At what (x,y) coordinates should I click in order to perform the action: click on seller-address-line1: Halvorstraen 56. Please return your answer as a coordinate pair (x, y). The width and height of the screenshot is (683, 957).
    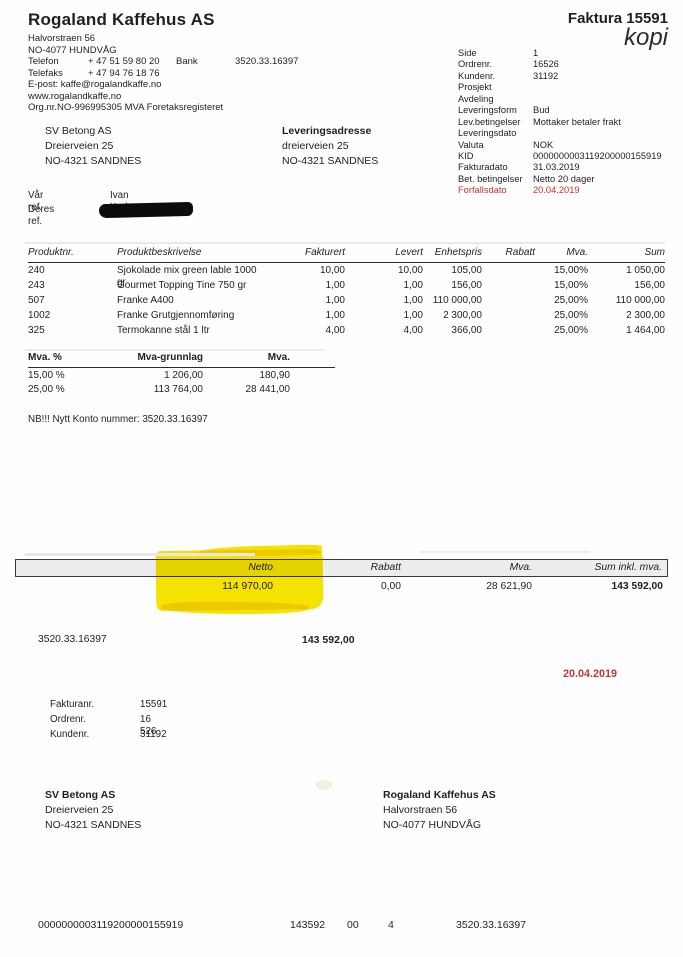
    Looking at the image, I should click on (62, 38).